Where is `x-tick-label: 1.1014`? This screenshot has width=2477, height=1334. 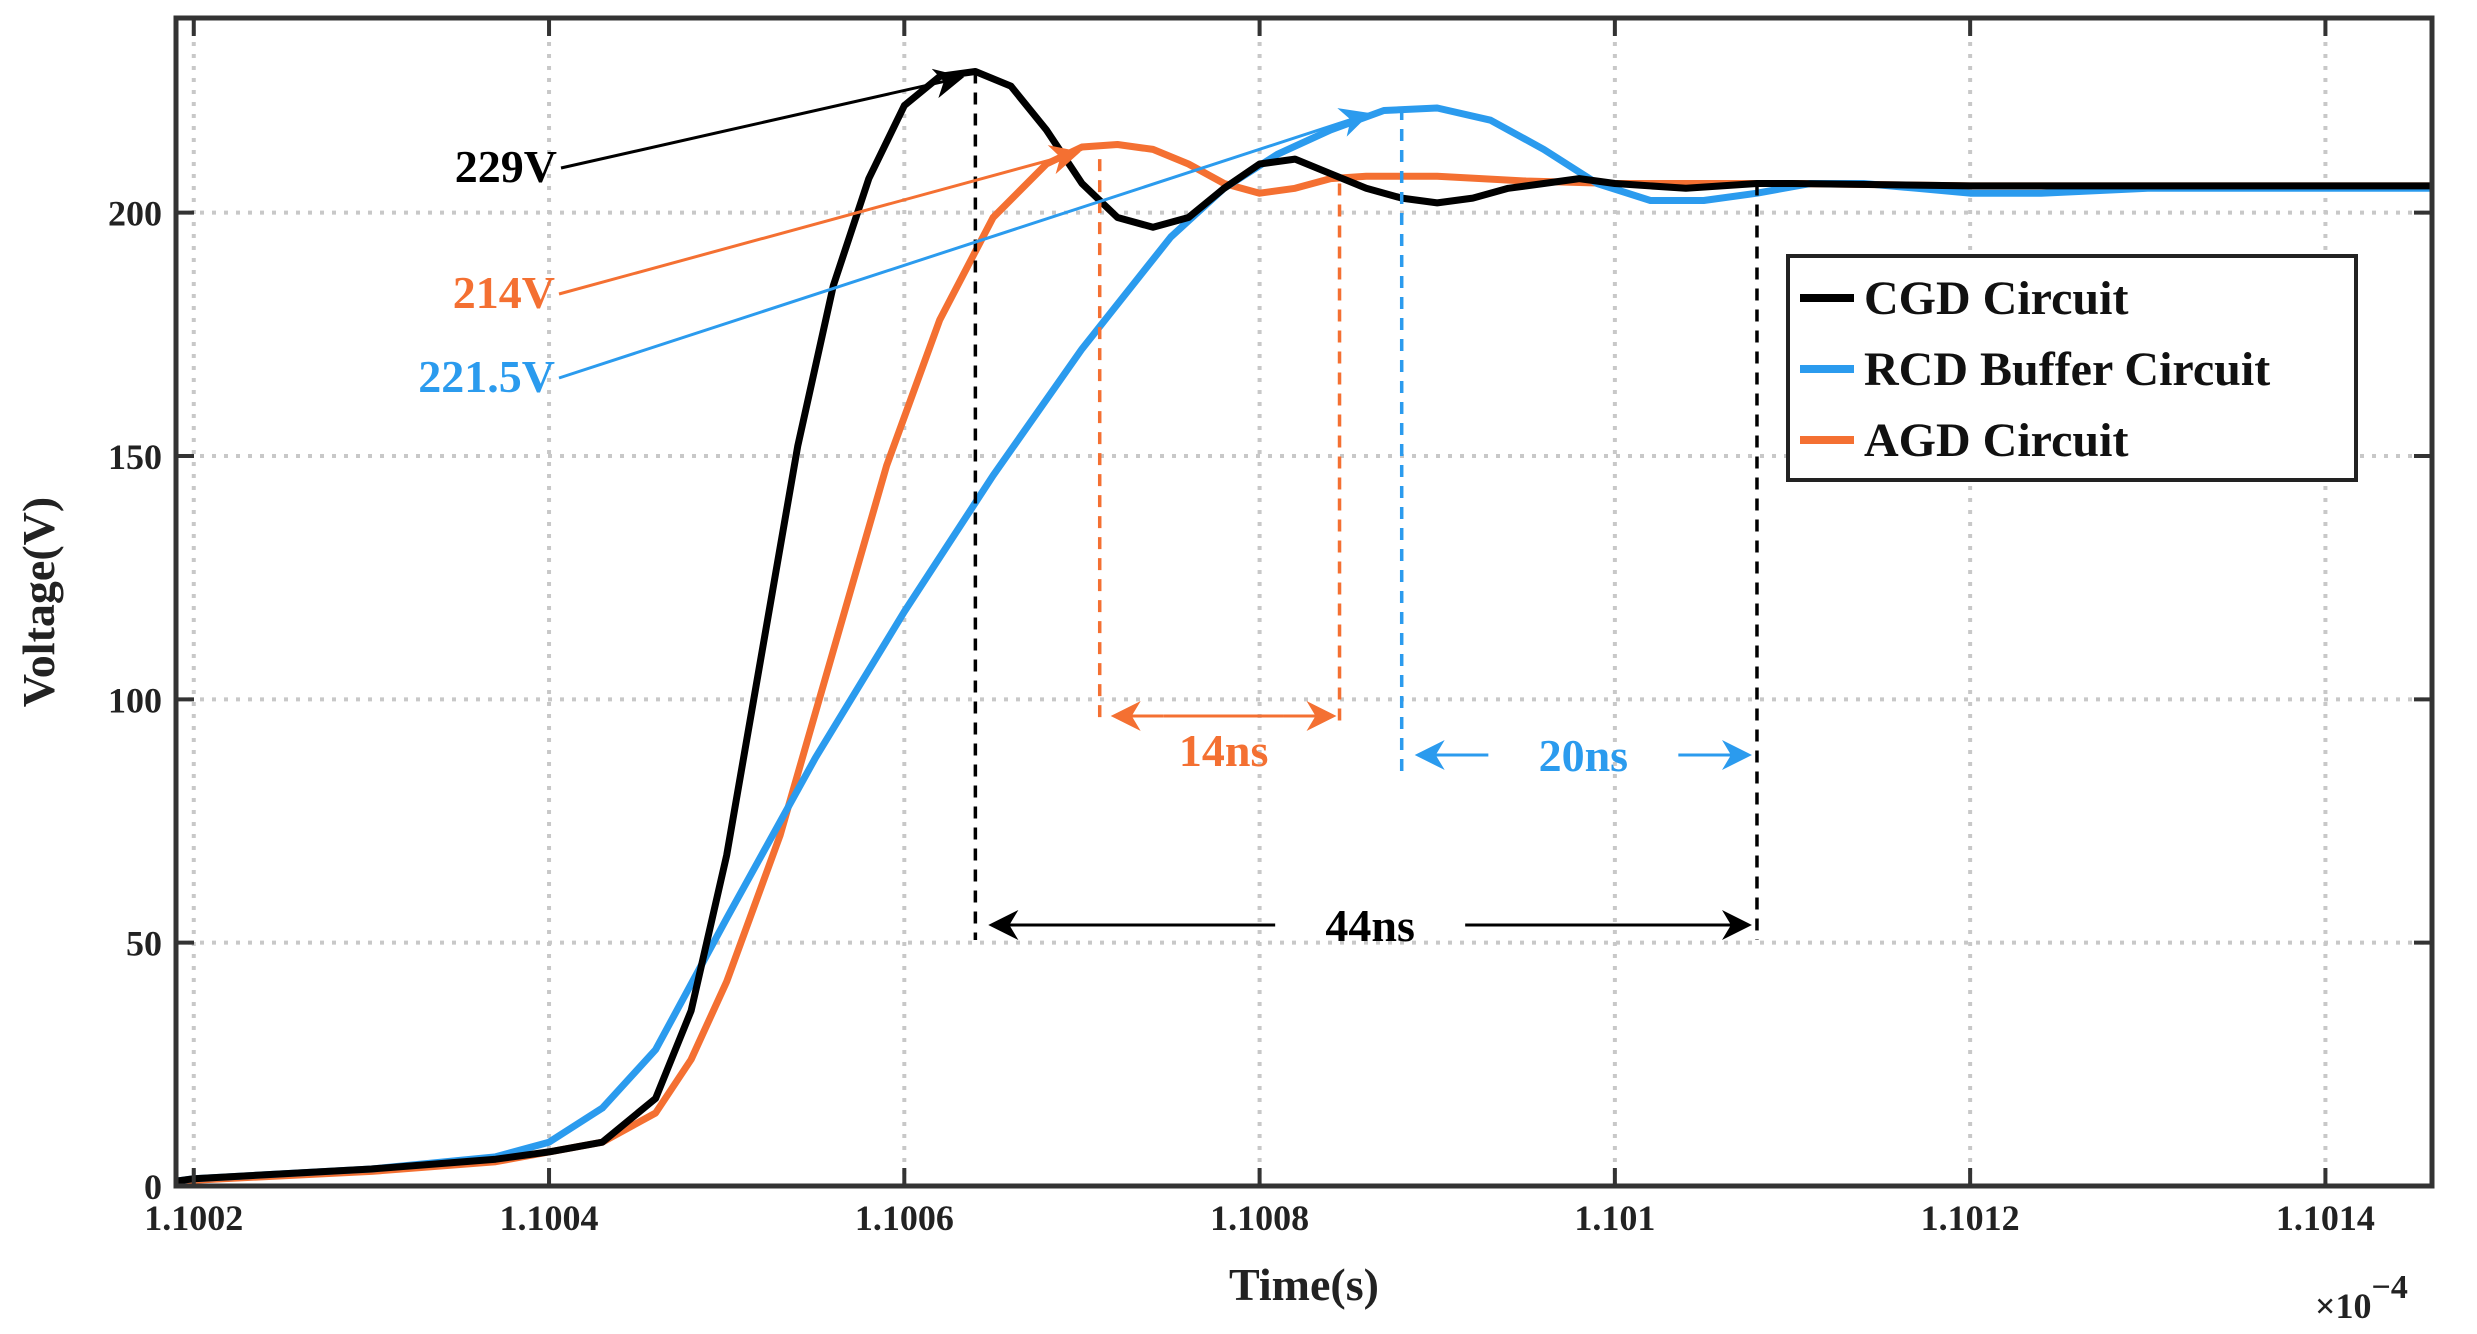 x-tick-label: 1.1014 is located at coordinates (2325, 1218).